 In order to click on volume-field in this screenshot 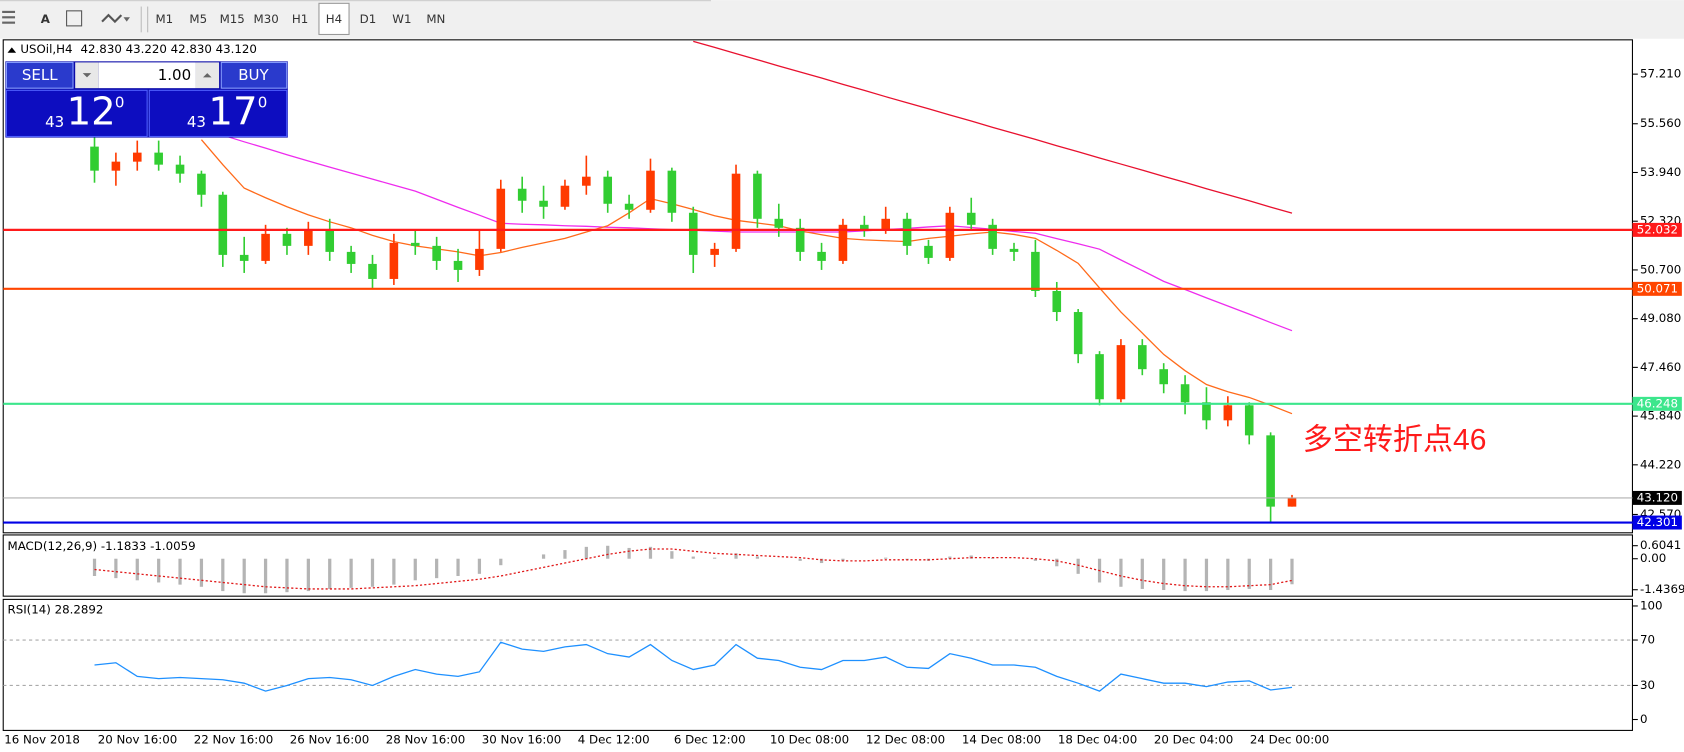, I will do `click(147, 75)`.